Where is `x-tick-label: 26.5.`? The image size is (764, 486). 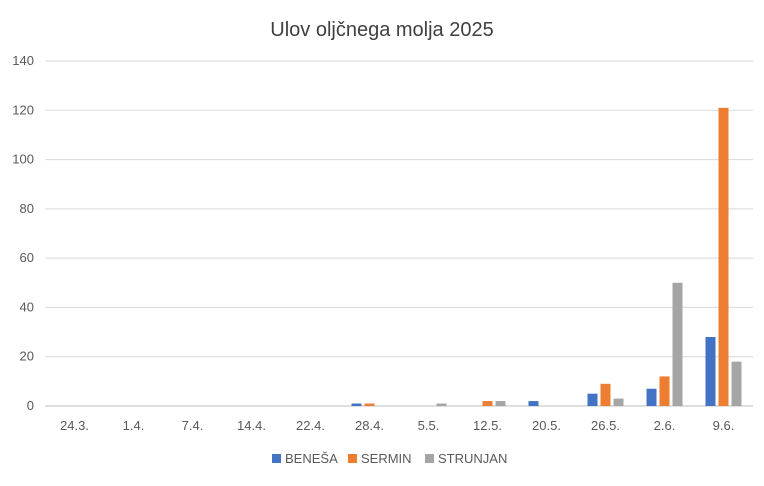
x-tick-label: 26.5. is located at coordinates (605, 425).